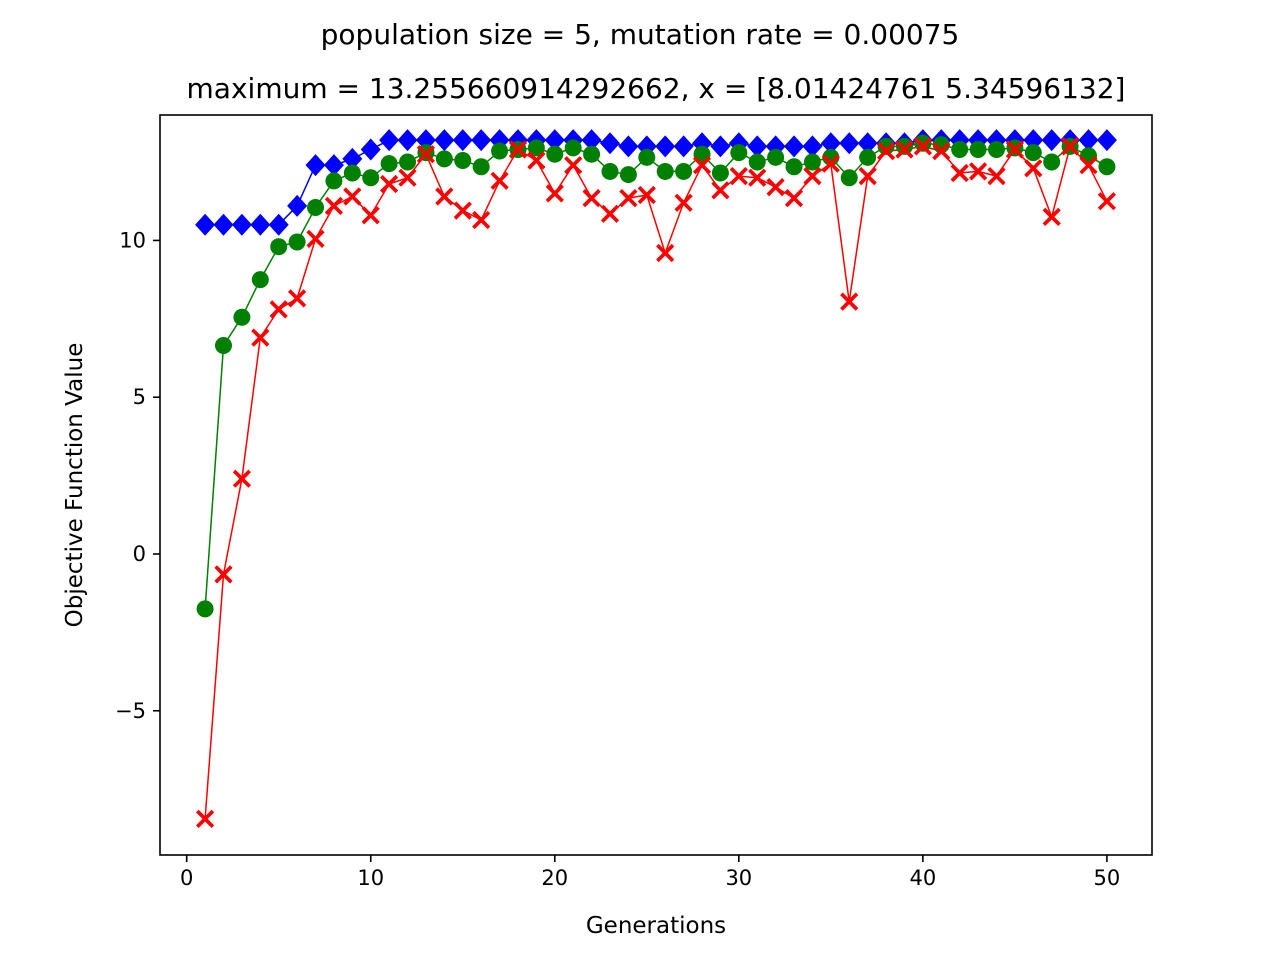 Image resolution: width=1280 pixels, height=960 pixels. I want to click on series-1-markers, so click(656, 182).